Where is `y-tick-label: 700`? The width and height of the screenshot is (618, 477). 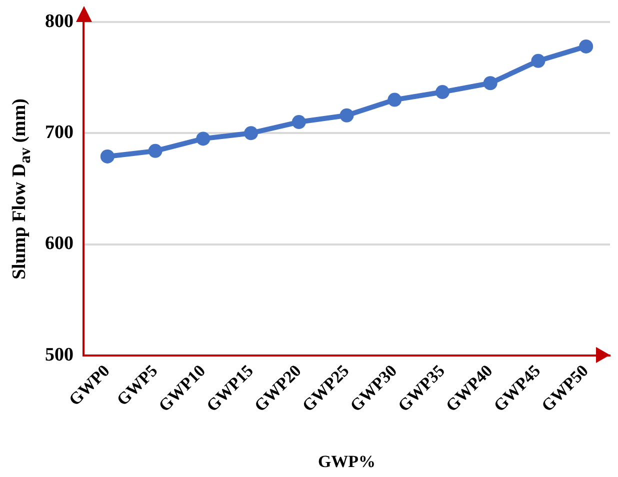
y-tick-label: 700 is located at coordinates (59, 133).